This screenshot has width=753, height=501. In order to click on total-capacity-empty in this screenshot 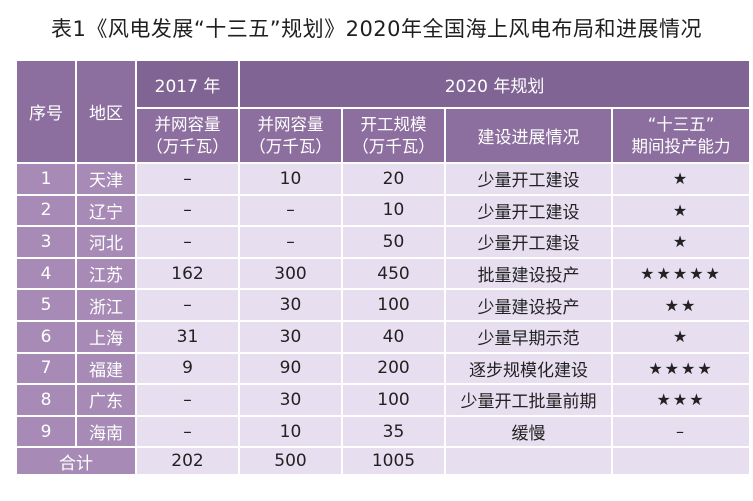, I will do `click(681, 461)`.